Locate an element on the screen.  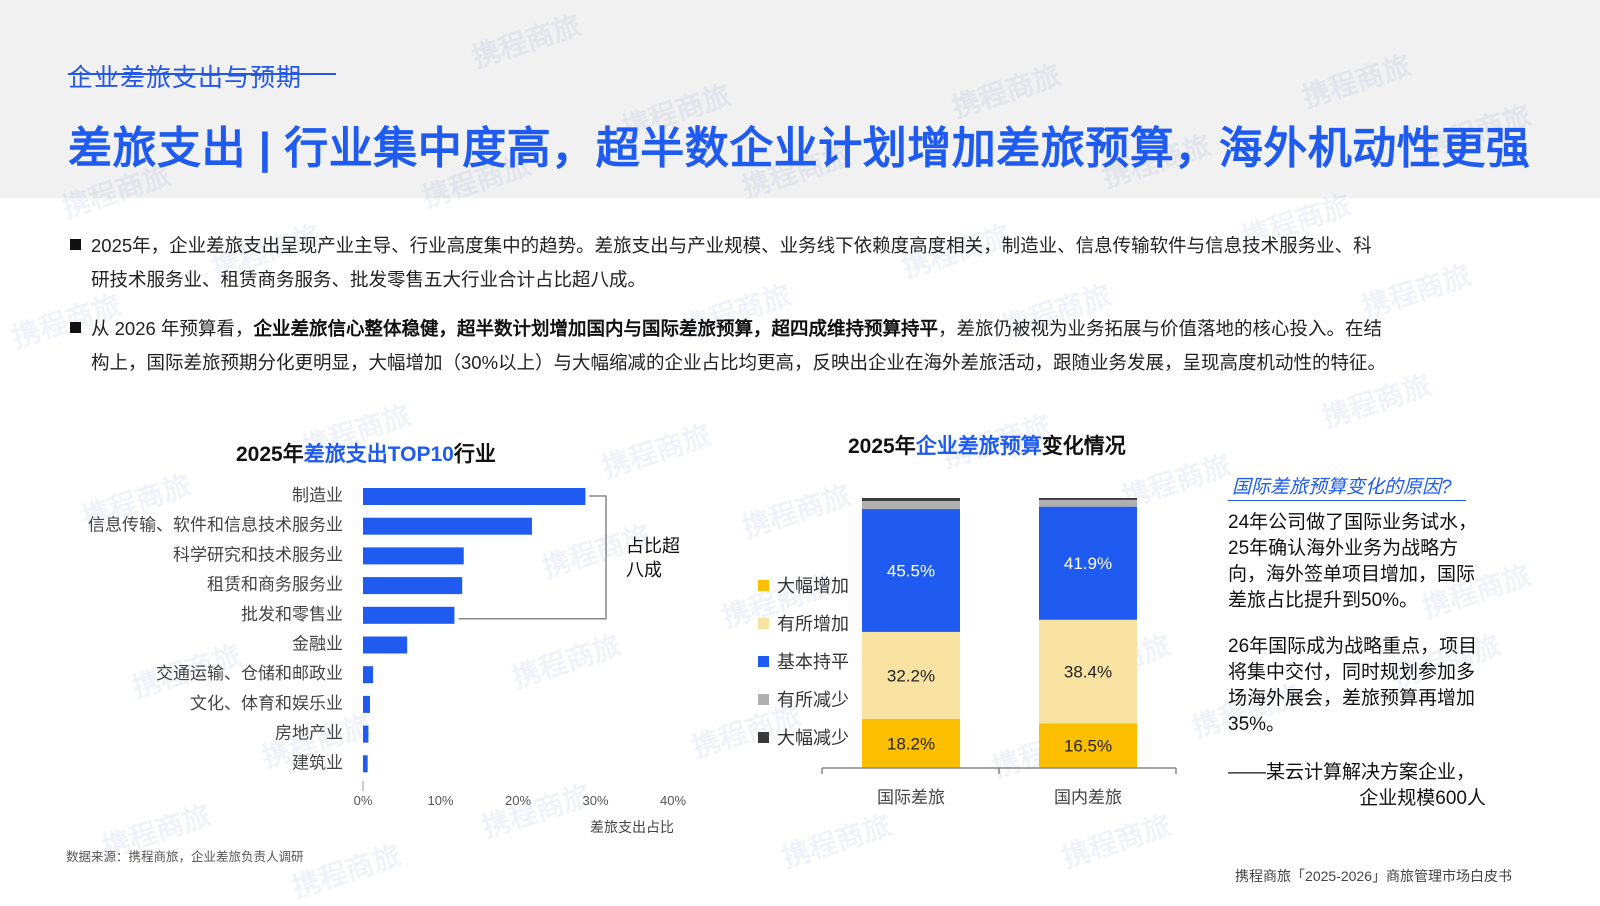
legend-item: 大幅增加 is located at coordinates (803, 585).